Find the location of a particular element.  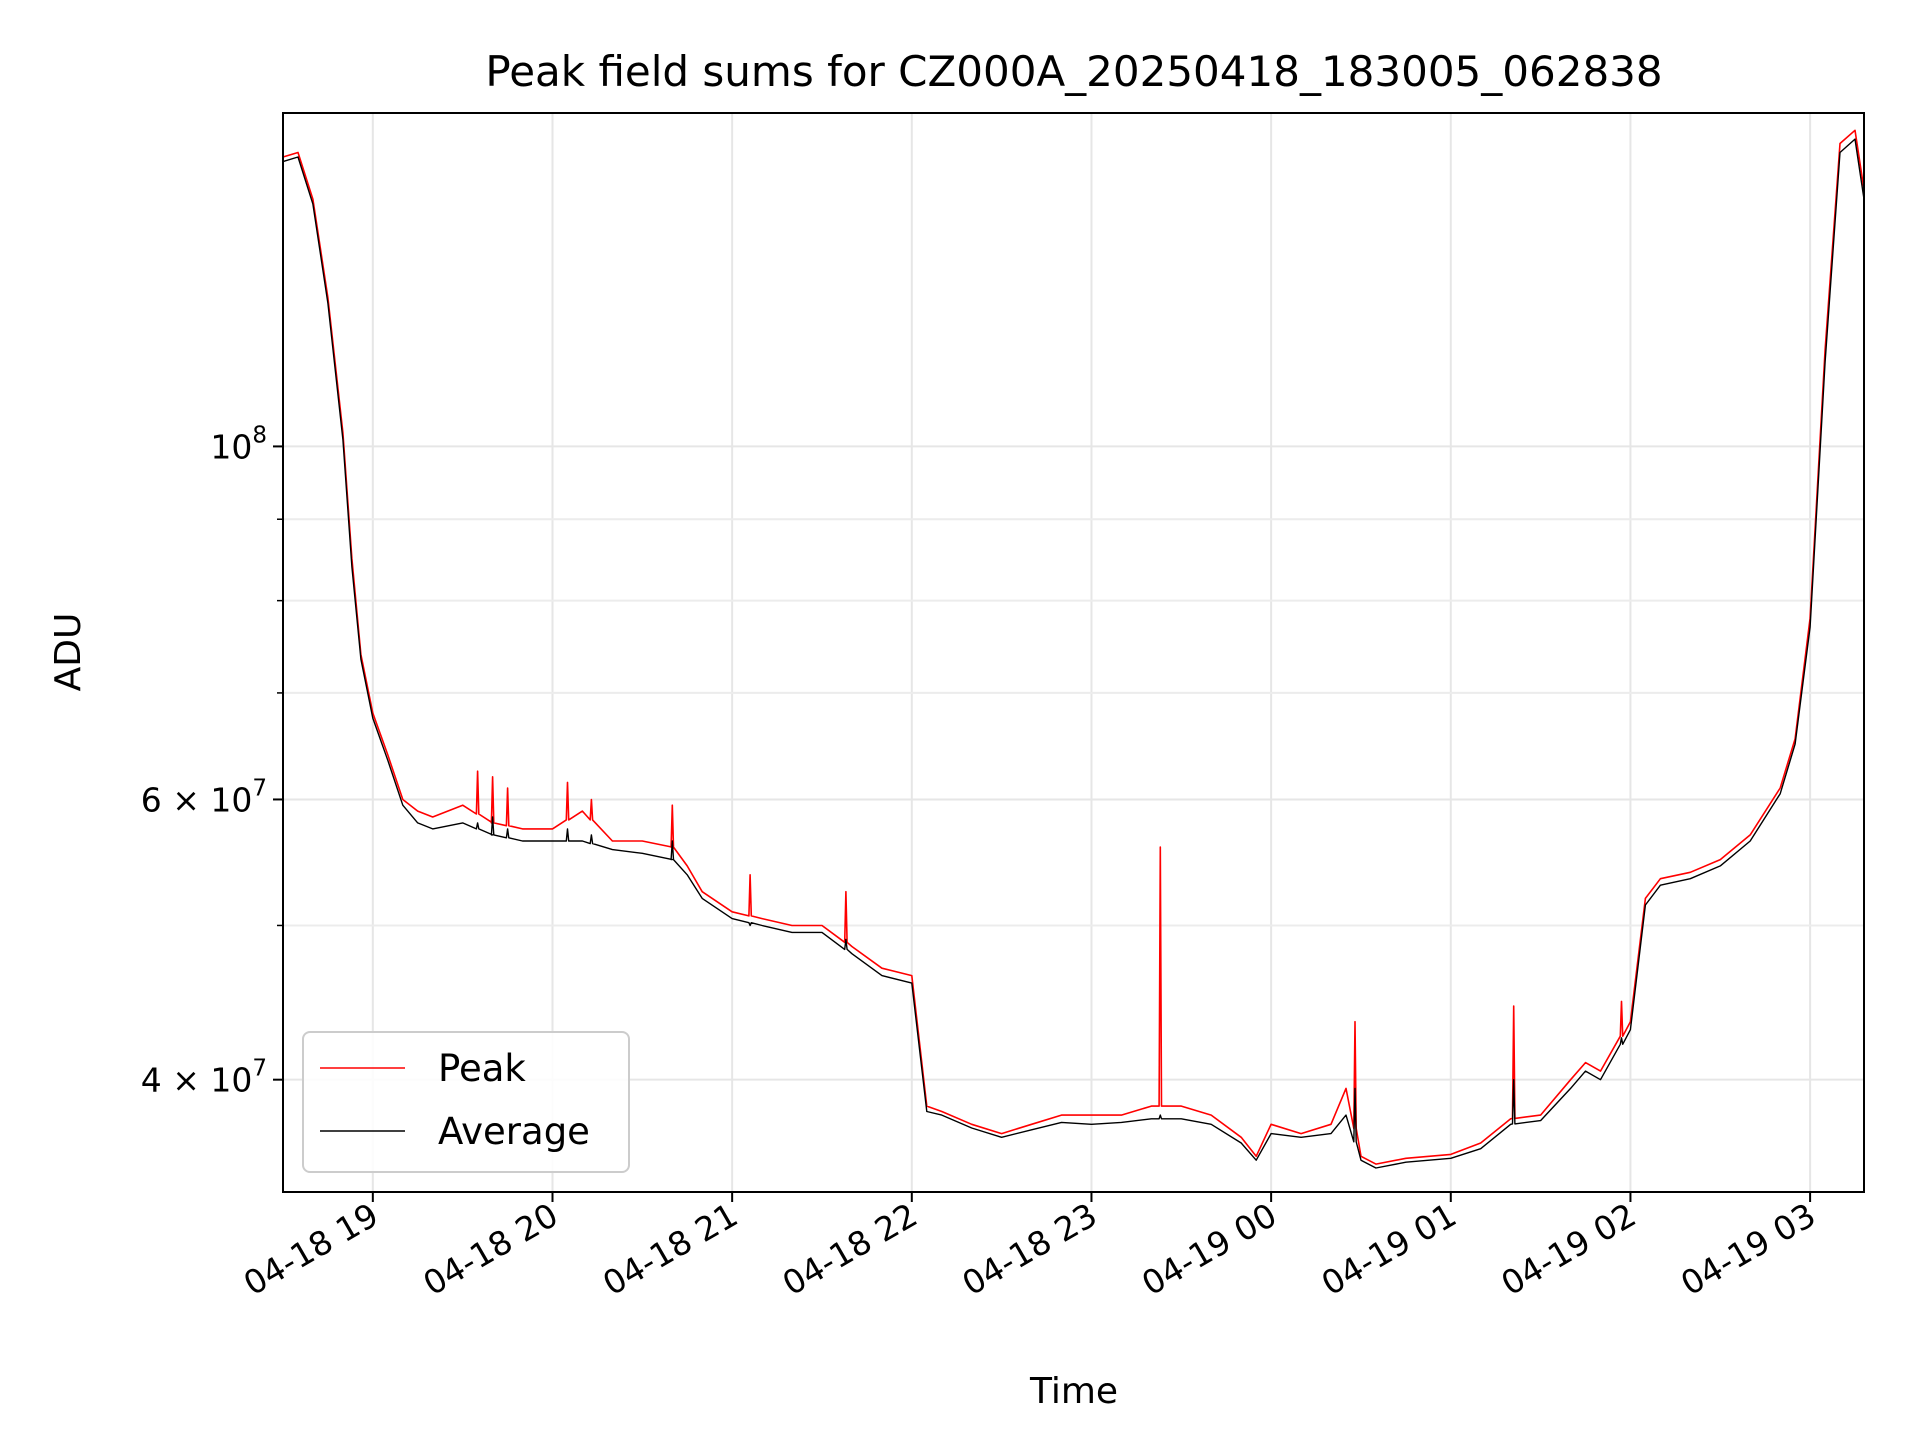

x-axis-label: Time is located at coordinates (1073, 1391).